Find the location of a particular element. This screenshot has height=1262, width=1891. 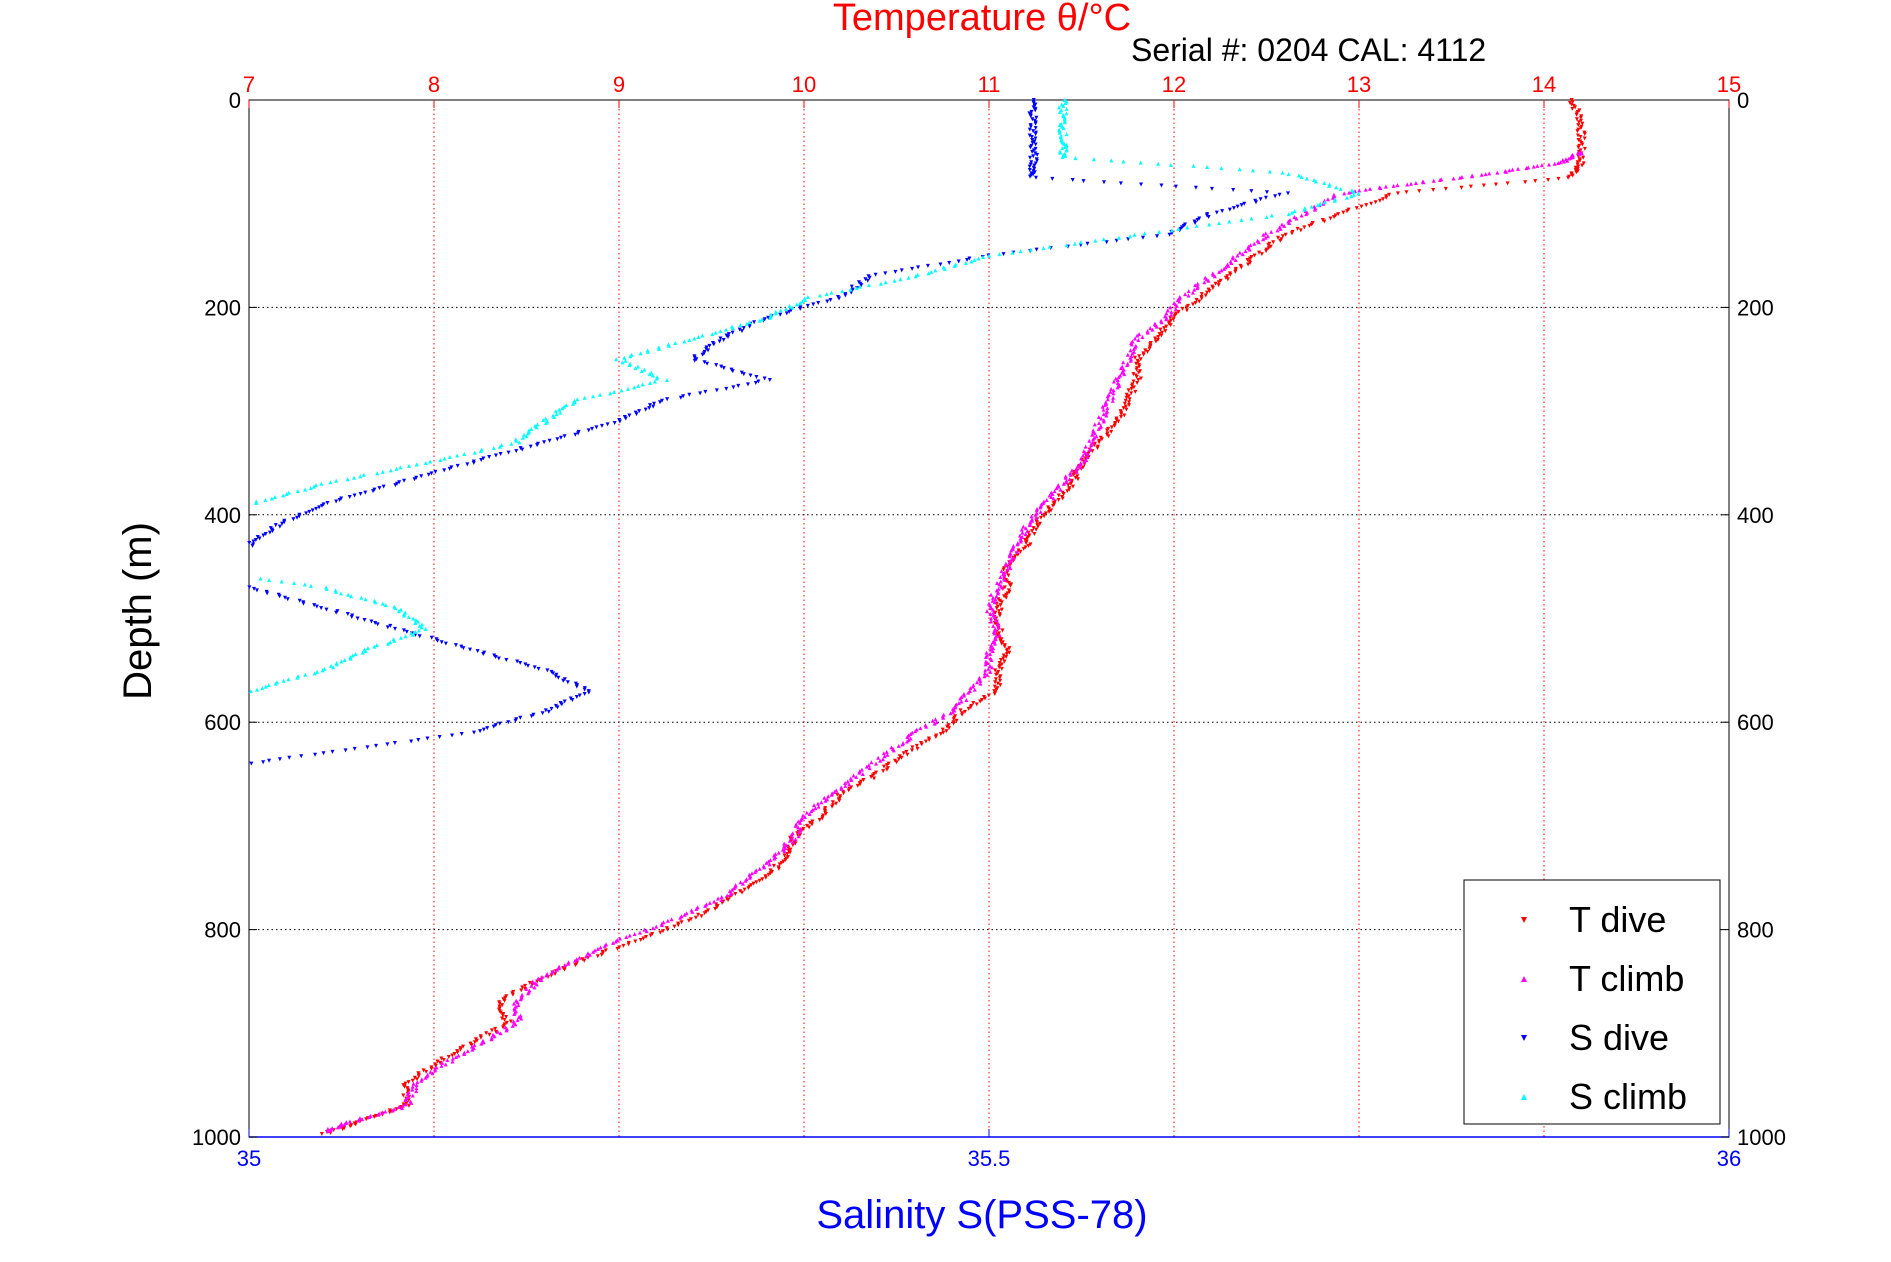

temperature-tick-label: 14 is located at coordinates (1544, 84).